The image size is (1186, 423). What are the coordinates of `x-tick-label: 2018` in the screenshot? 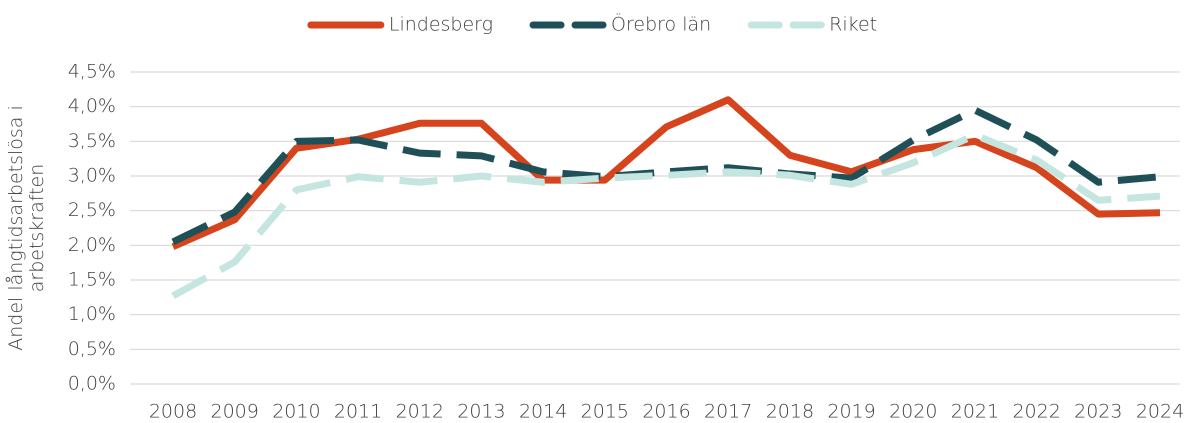 It's located at (790, 412).